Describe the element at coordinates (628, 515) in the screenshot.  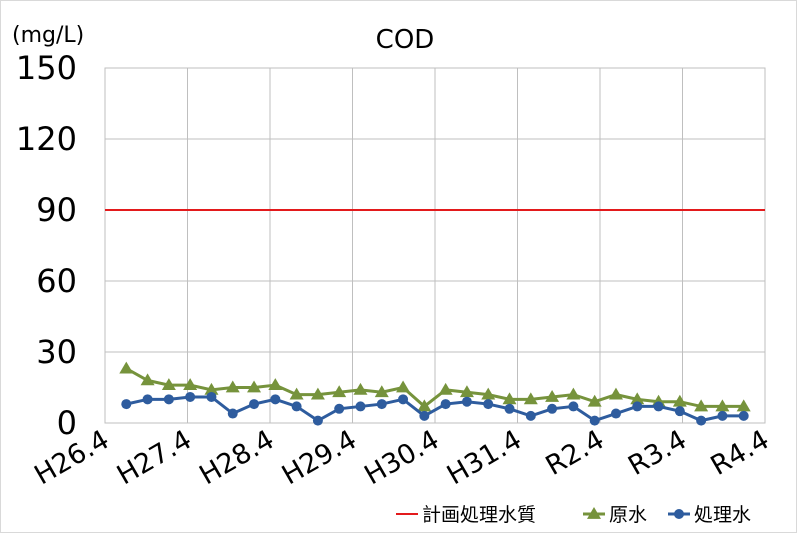
I see `legend-label: 原水` at that location.